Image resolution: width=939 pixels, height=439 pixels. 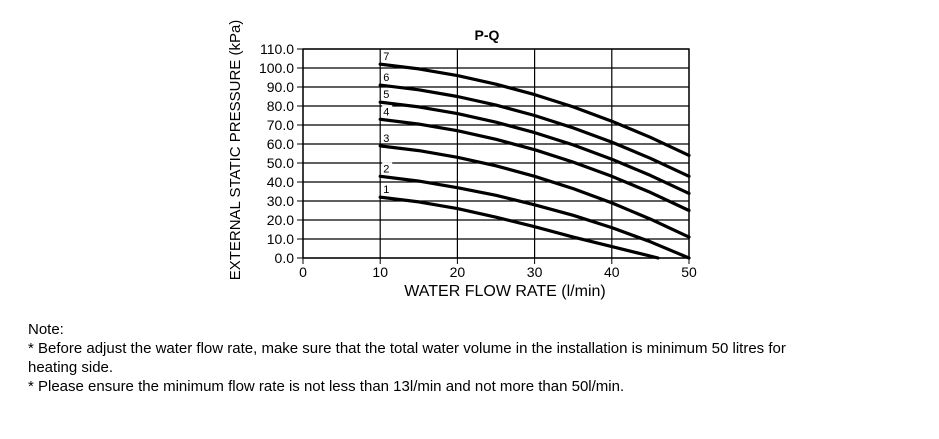 What do you see at coordinates (285, 258) in the screenshot?
I see `y-tick-label: 0.0` at bounding box center [285, 258].